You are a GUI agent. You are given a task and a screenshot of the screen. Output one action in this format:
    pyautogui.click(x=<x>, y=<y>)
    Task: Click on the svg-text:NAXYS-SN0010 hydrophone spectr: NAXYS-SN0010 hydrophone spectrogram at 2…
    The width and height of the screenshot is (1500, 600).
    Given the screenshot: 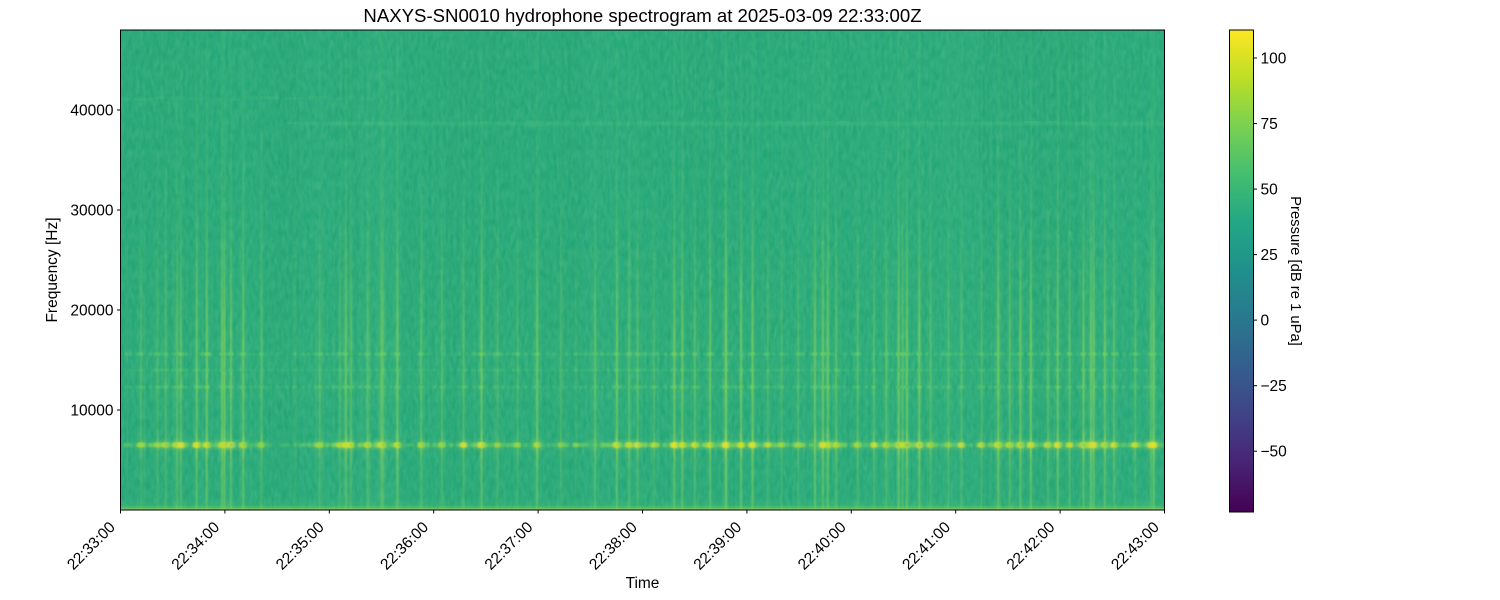 What is the action you would take?
    pyautogui.click(x=642, y=15)
    